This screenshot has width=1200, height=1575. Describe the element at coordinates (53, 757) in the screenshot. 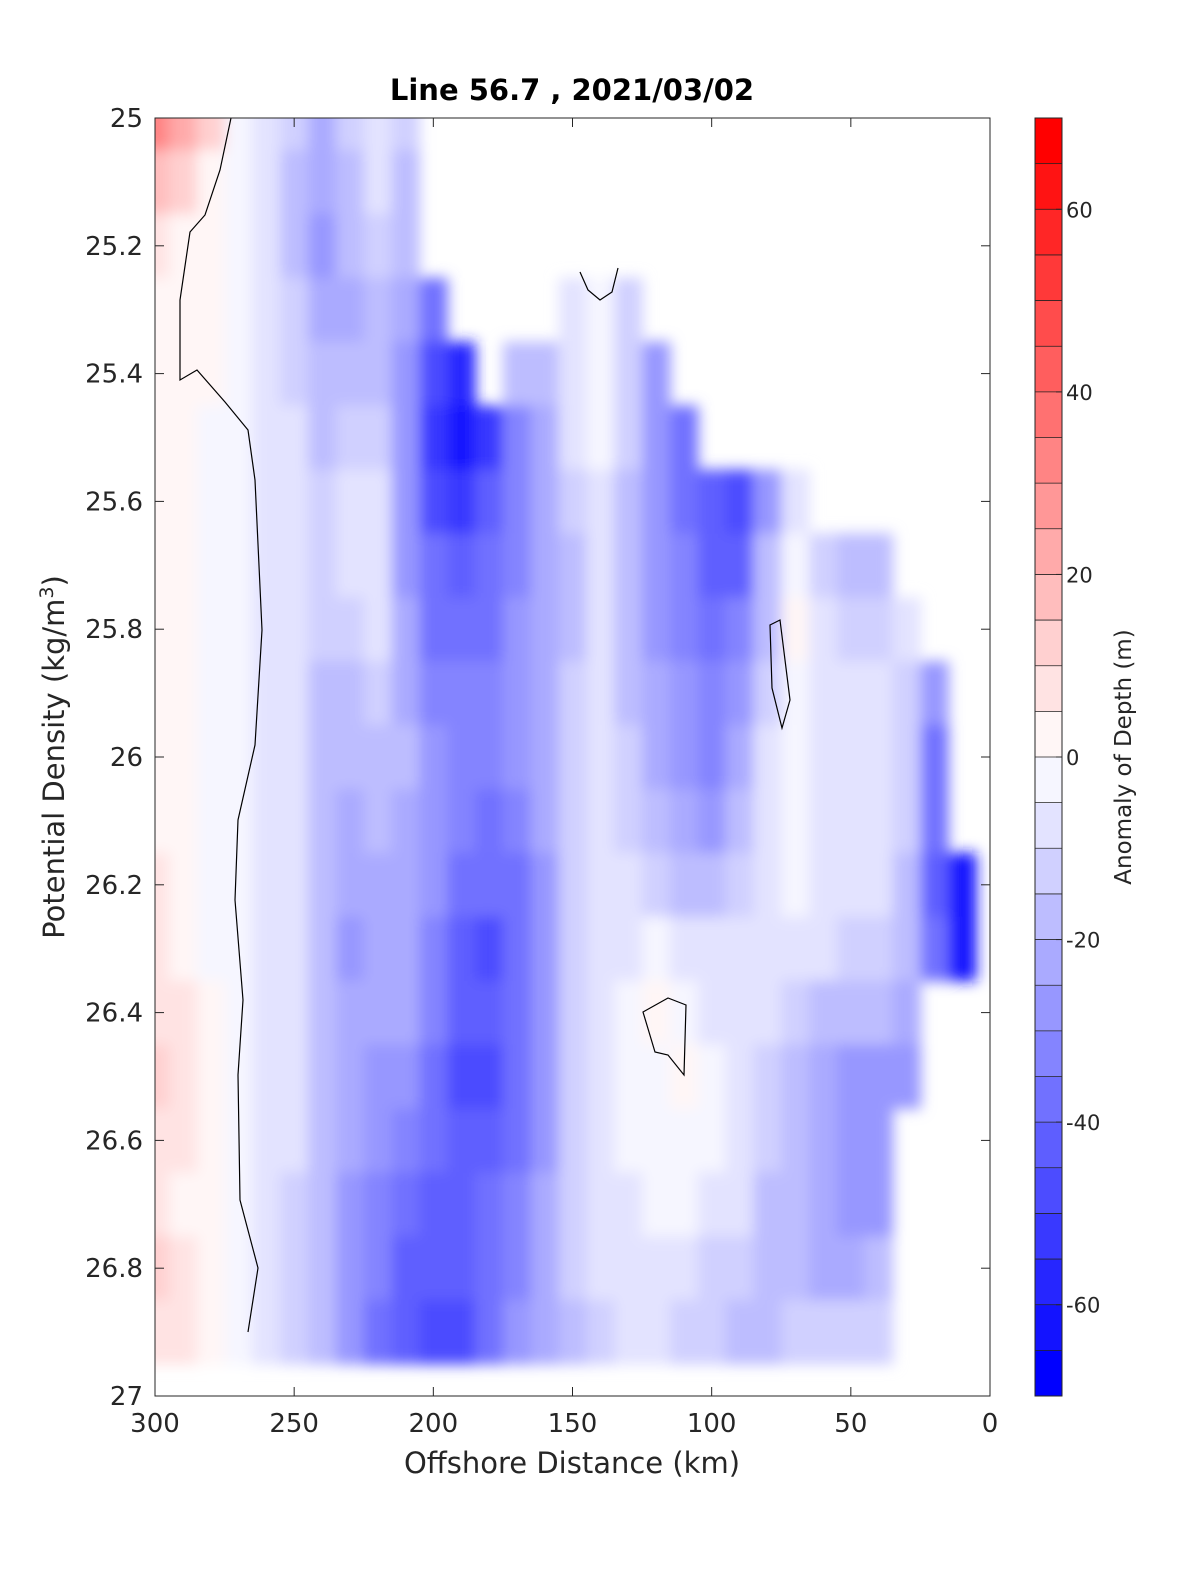

I see `y-axis-label: Potential Density (kg/m3)` at that location.